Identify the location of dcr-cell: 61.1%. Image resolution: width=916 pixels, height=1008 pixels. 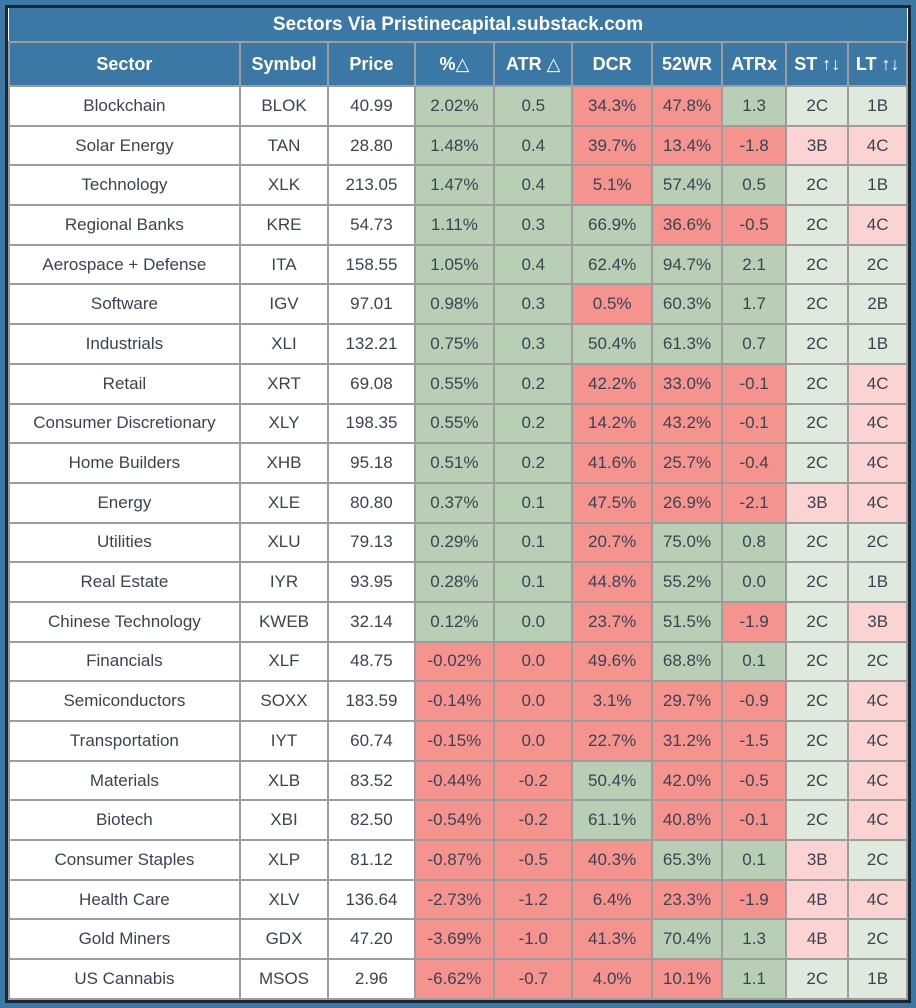
(612, 820).